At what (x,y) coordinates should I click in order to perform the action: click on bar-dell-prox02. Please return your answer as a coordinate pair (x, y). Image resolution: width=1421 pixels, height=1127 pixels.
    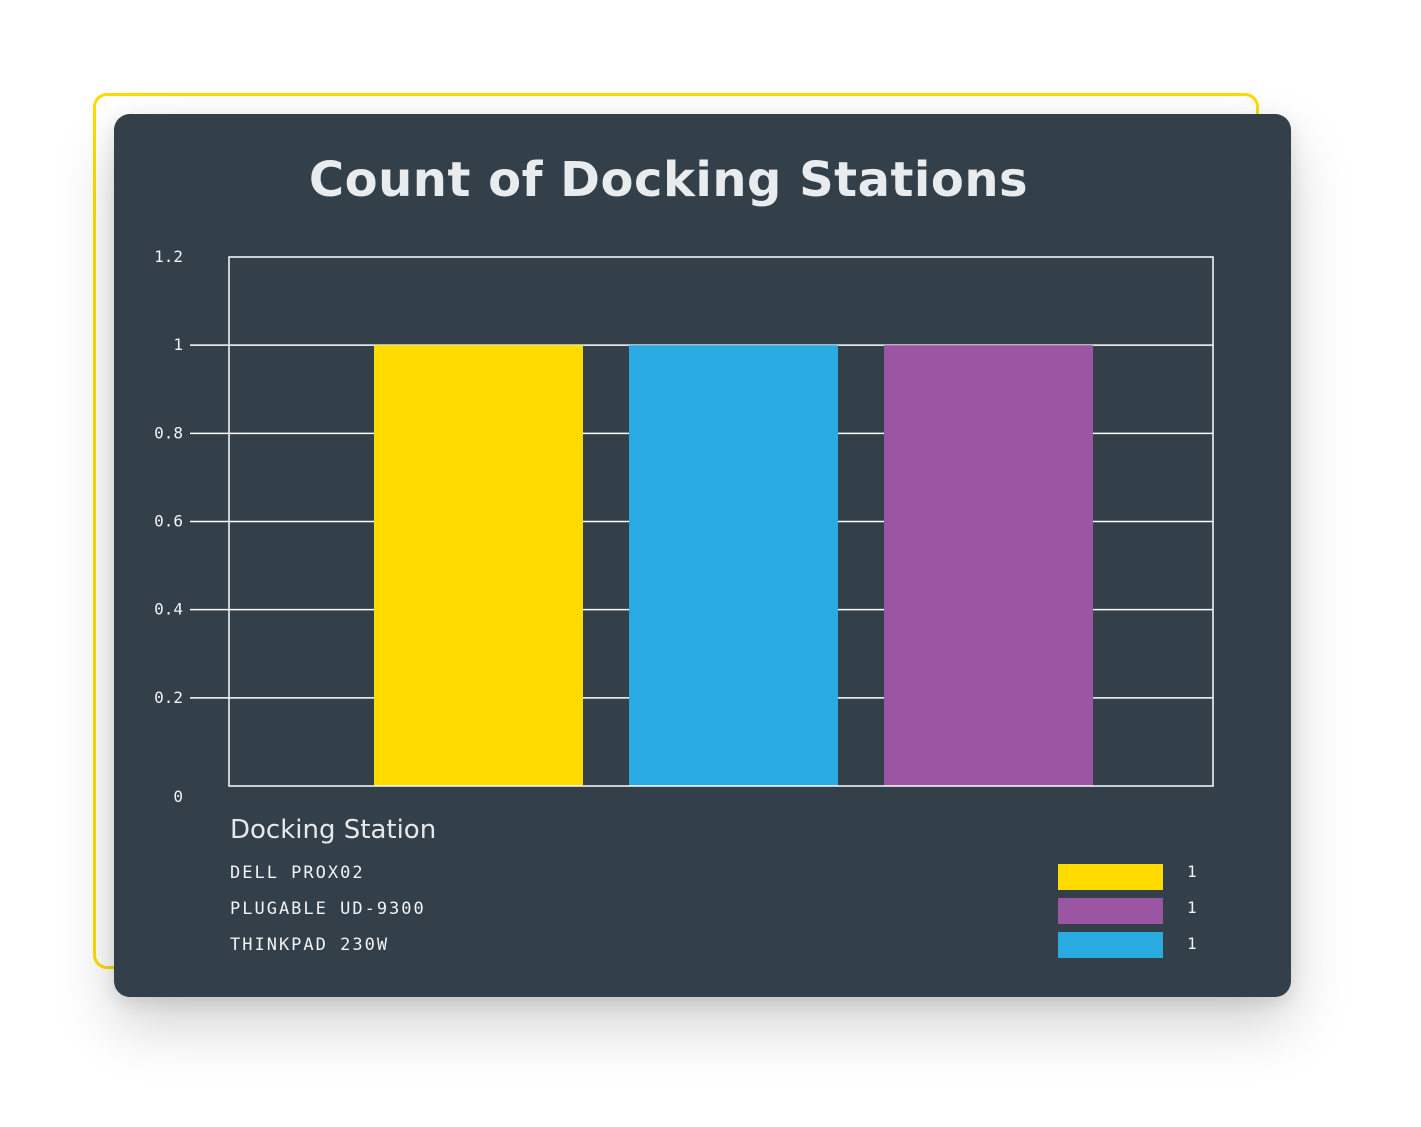
    Looking at the image, I should click on (478, 565).